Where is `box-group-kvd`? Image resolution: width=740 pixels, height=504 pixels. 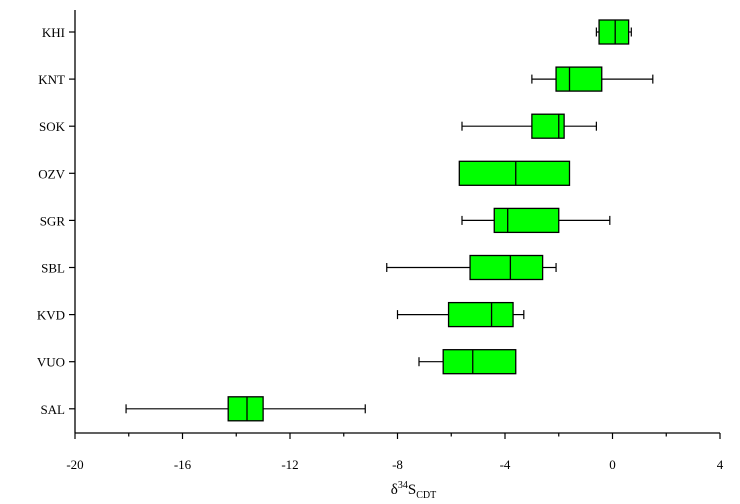 box-group-kvd is located at coordinates (460, 314).